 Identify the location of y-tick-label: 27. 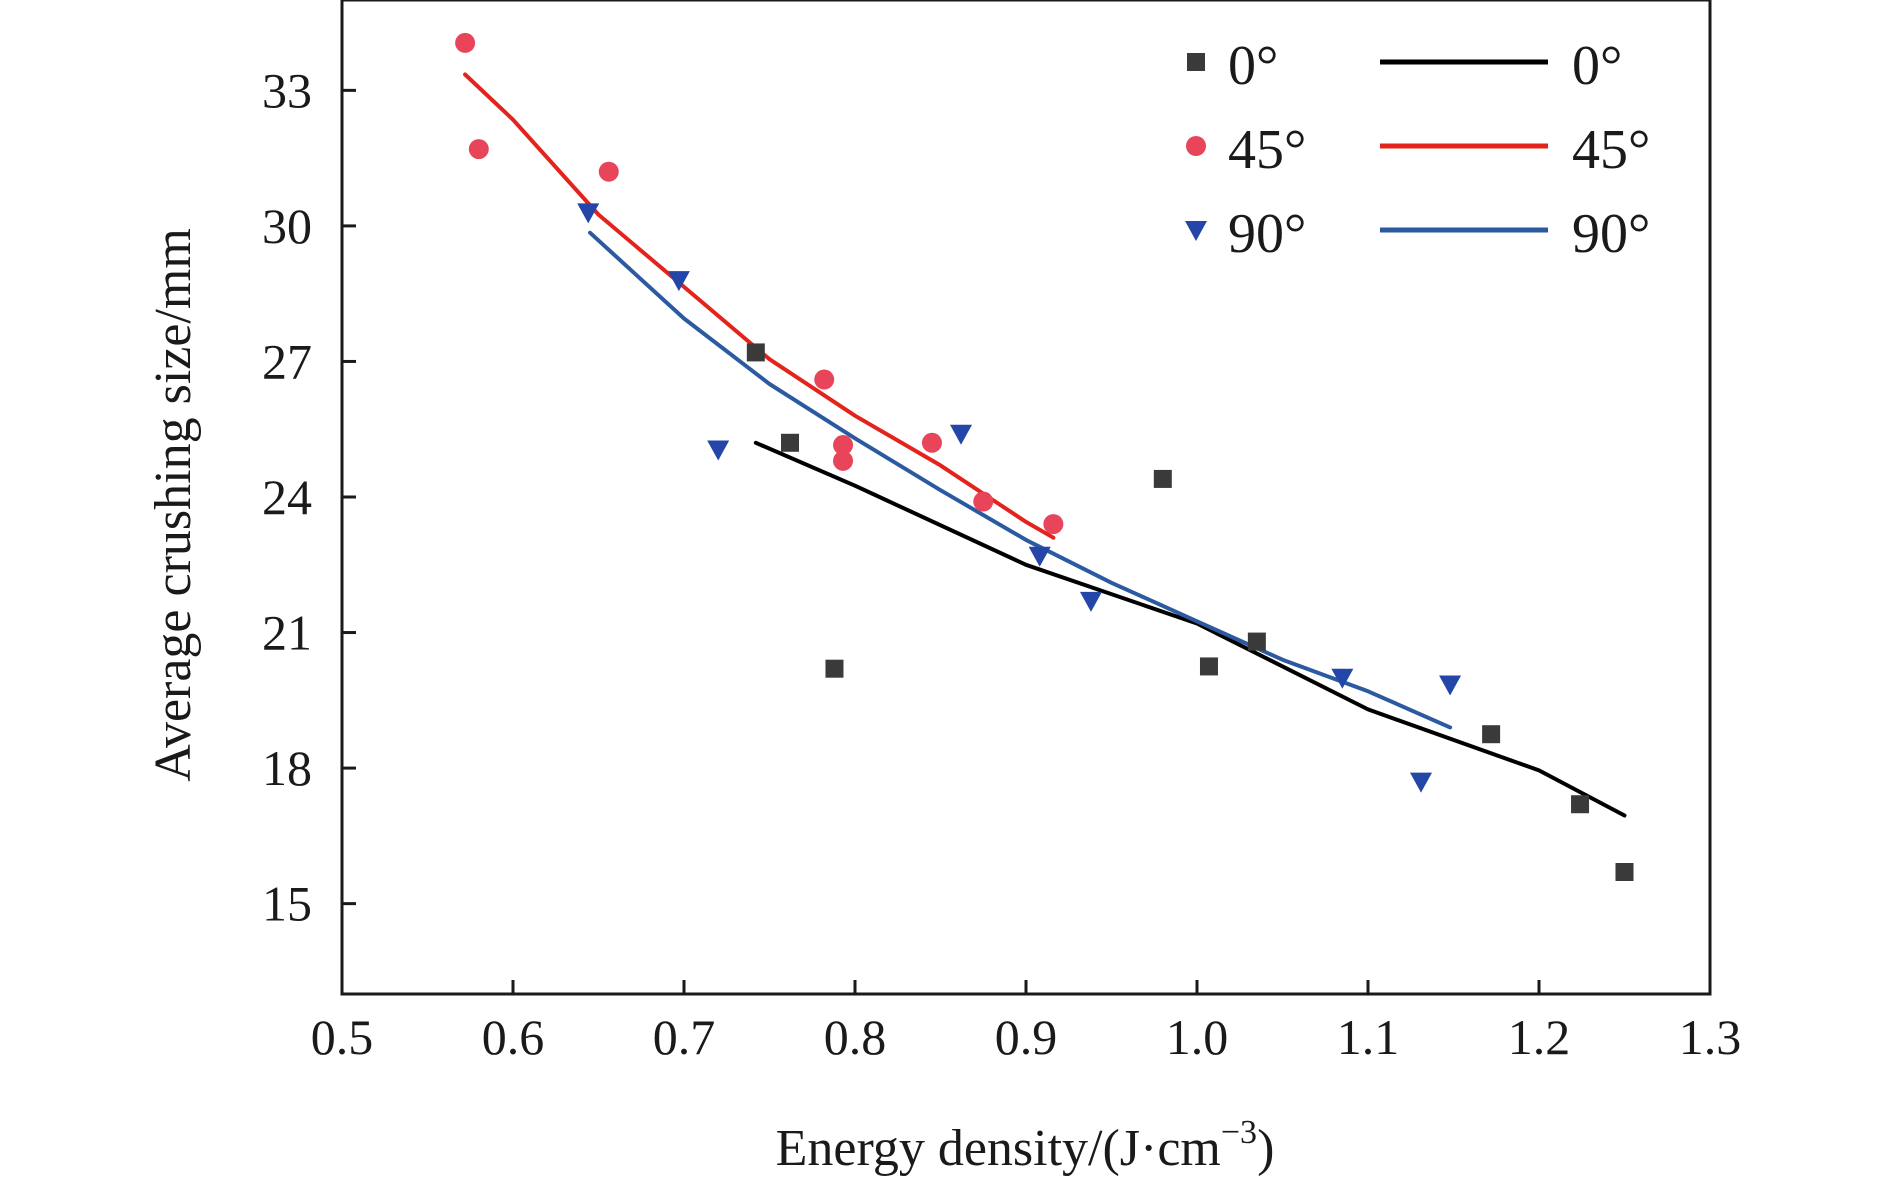
(287, 361).